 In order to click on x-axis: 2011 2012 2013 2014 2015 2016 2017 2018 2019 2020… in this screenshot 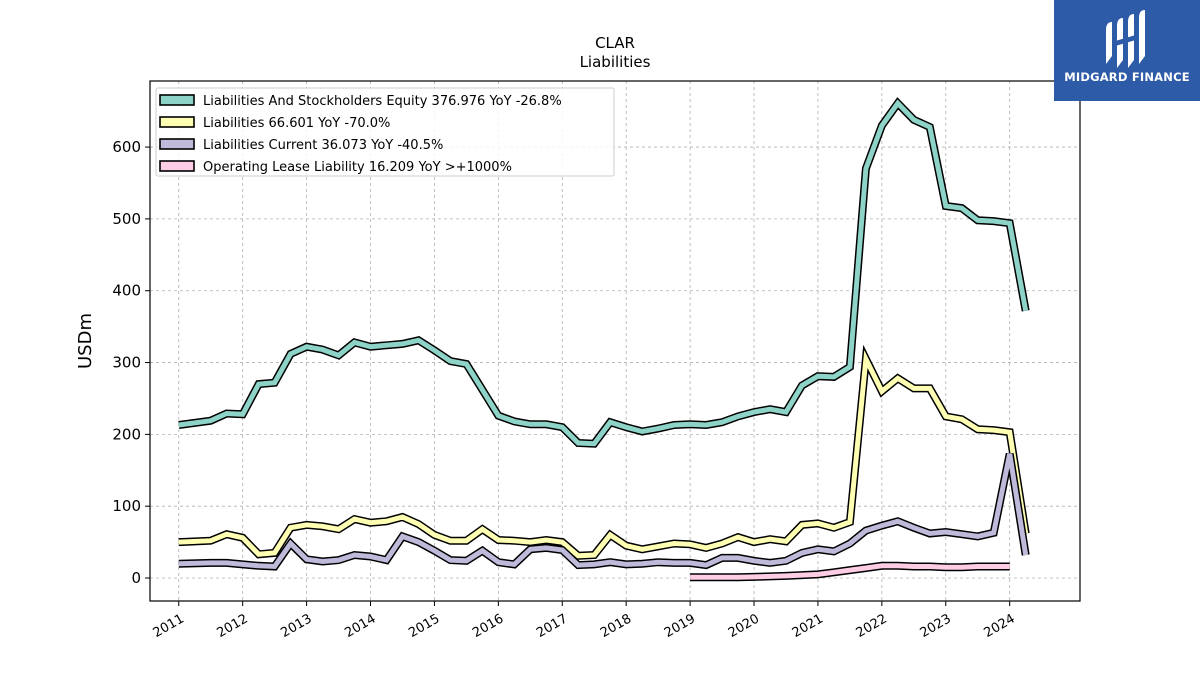, I will do `click(584, 621)`.